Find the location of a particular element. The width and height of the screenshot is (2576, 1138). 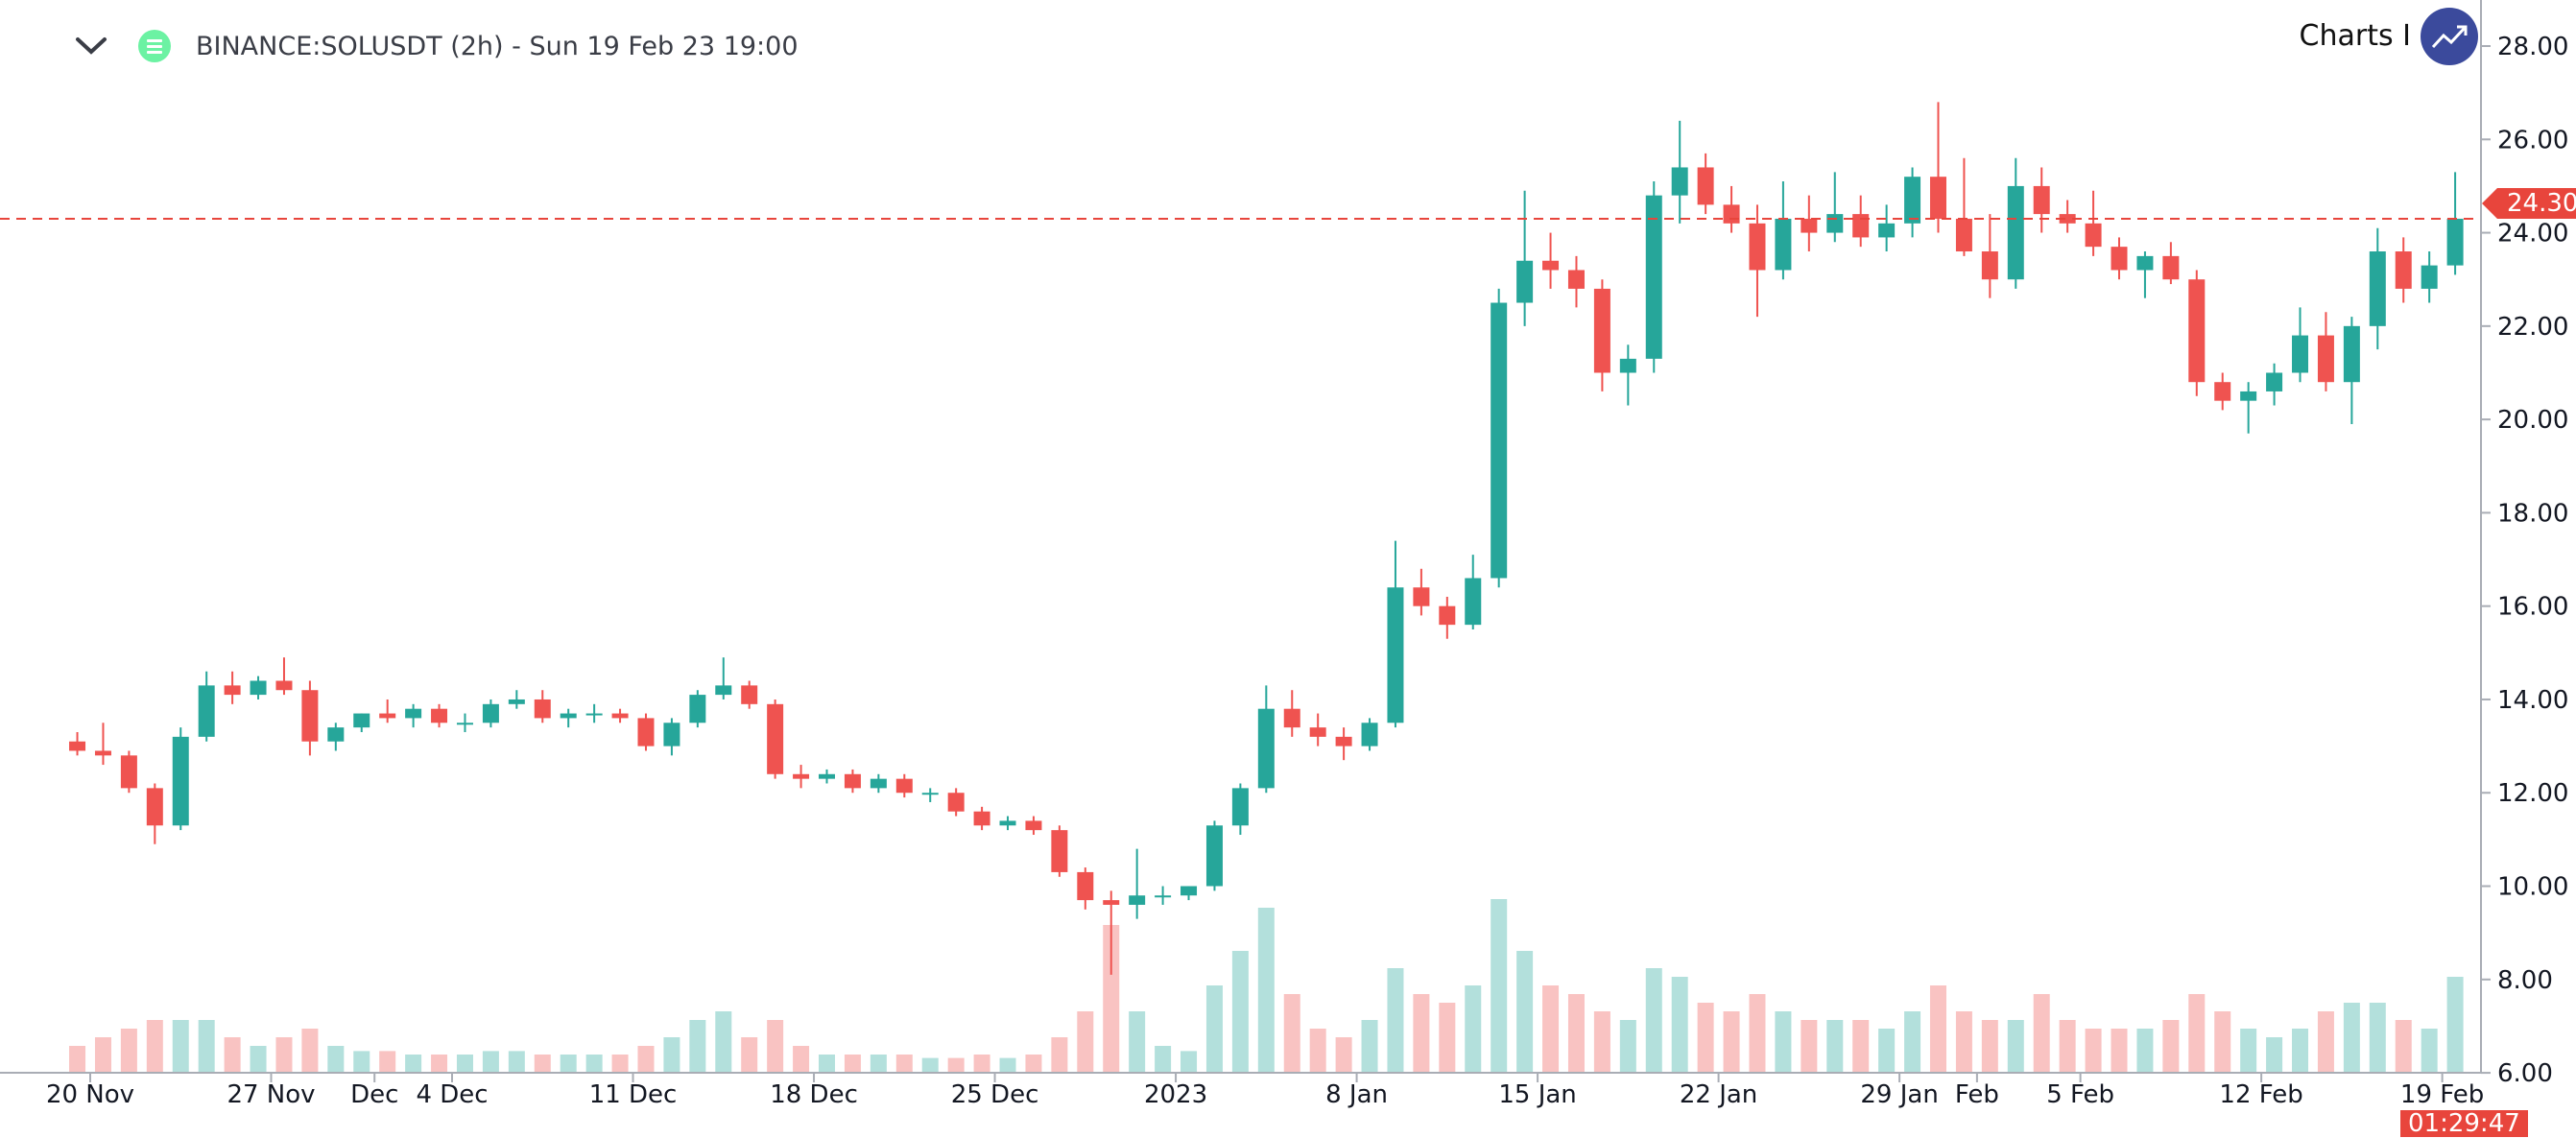

brand-trend-icon is located at coordinates (2449, 36).